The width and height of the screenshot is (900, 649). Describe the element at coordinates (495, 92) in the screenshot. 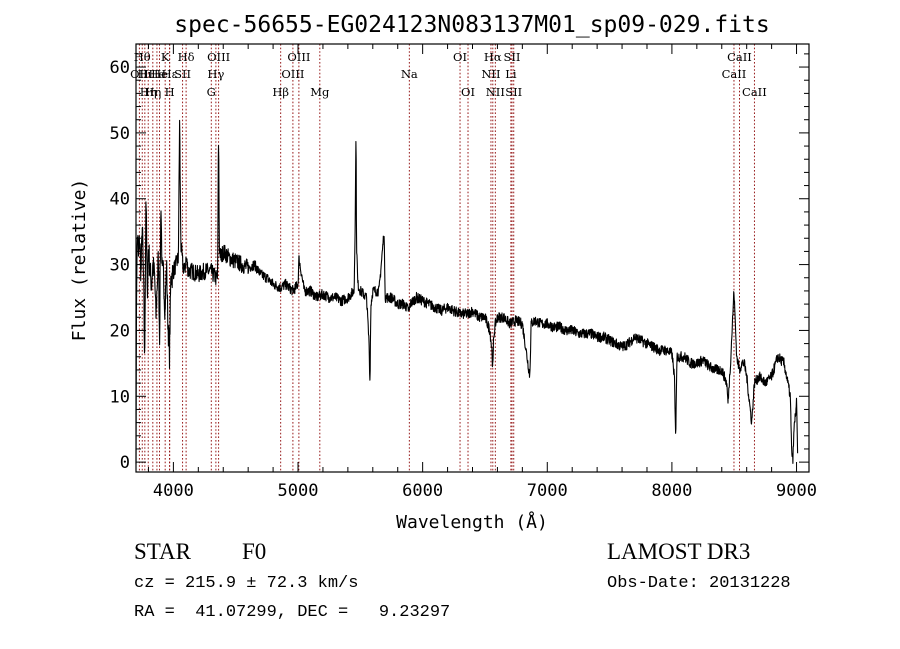

I see `line-label-24: NII` at that location.